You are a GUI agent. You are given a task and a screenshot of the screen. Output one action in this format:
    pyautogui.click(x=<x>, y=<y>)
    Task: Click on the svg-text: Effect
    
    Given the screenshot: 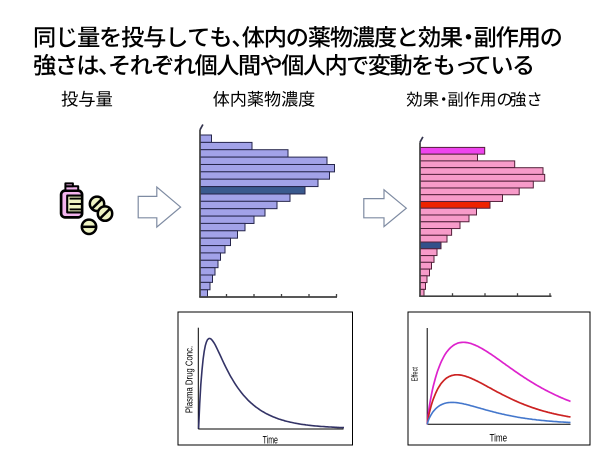 What is the action you would take?
    pyautogui.click(x=416, y=374)
    